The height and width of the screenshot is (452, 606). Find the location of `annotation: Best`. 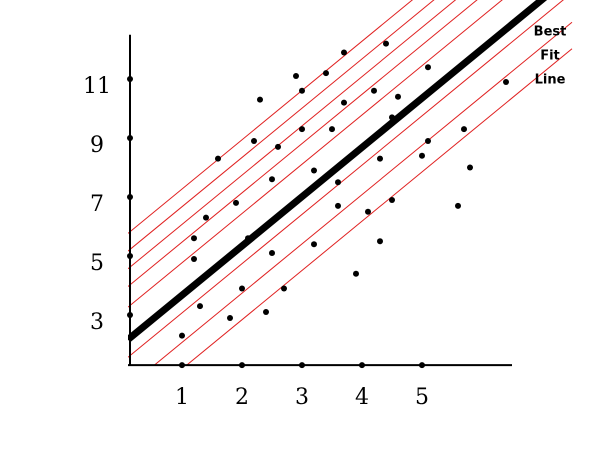

annotation: Best is located at coordinates (550, 32).